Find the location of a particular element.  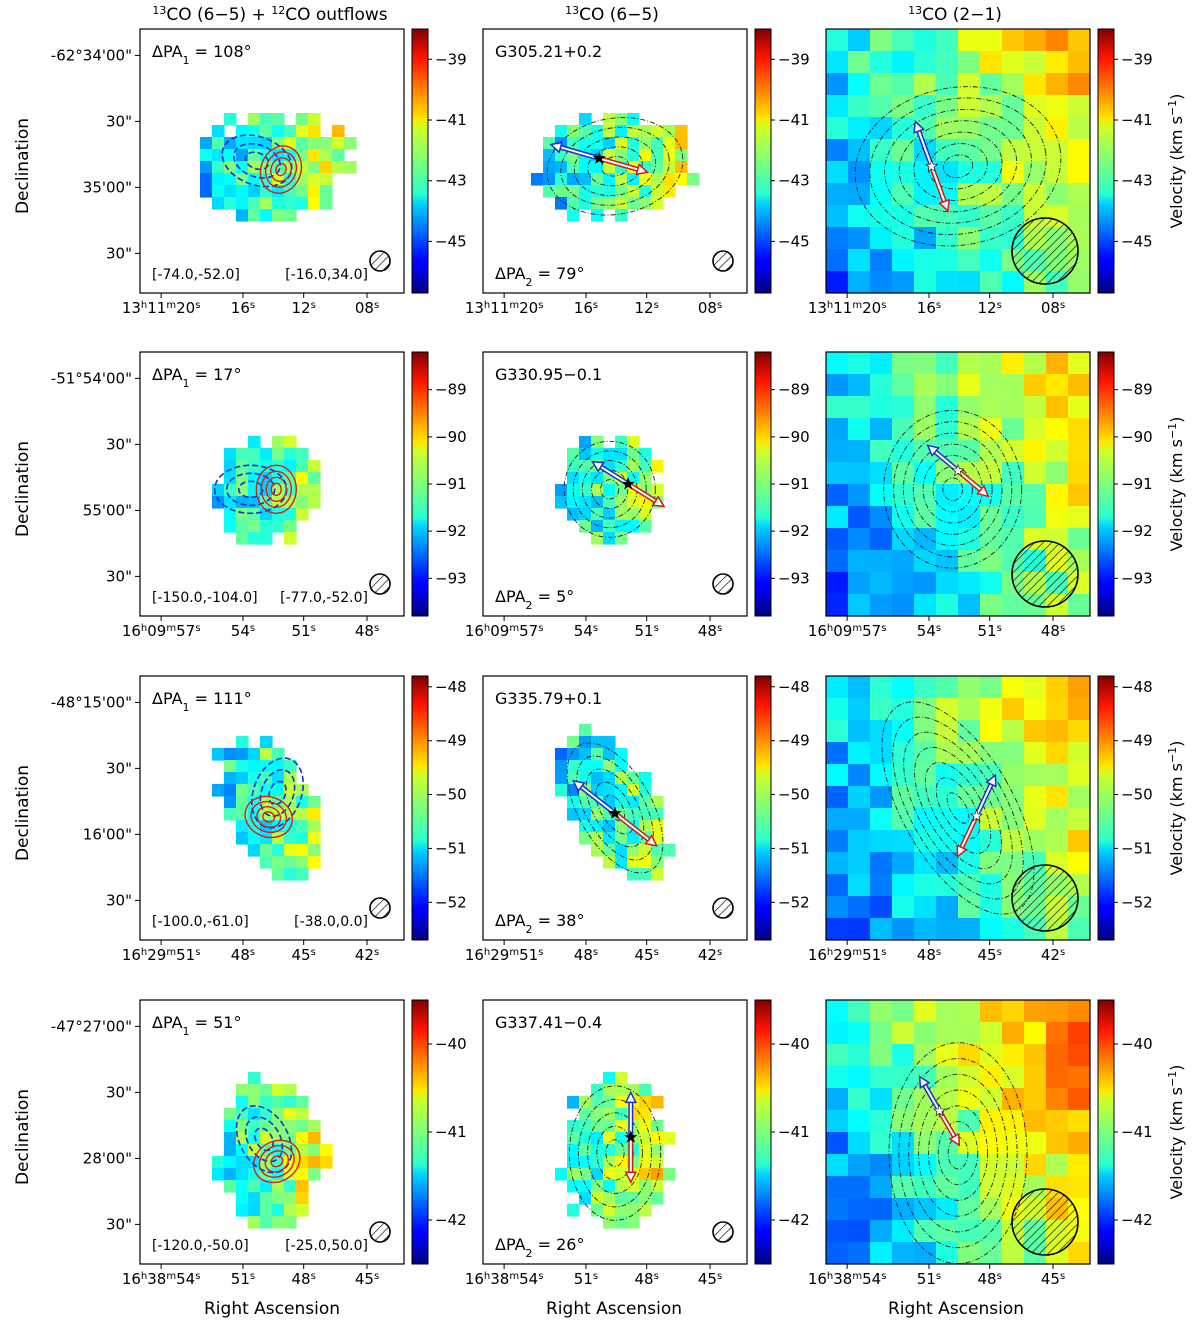

dpa2-label: ΔPA2 = 79° is located at coordinates (539, 276).